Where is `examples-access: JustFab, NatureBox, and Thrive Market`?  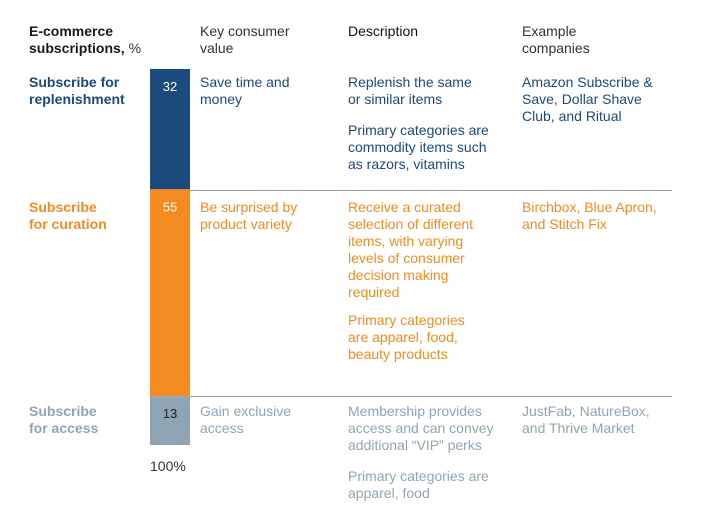
examples-access: JustFab, NatureBox, and Thrive Market is located at coordinates (586, 419).